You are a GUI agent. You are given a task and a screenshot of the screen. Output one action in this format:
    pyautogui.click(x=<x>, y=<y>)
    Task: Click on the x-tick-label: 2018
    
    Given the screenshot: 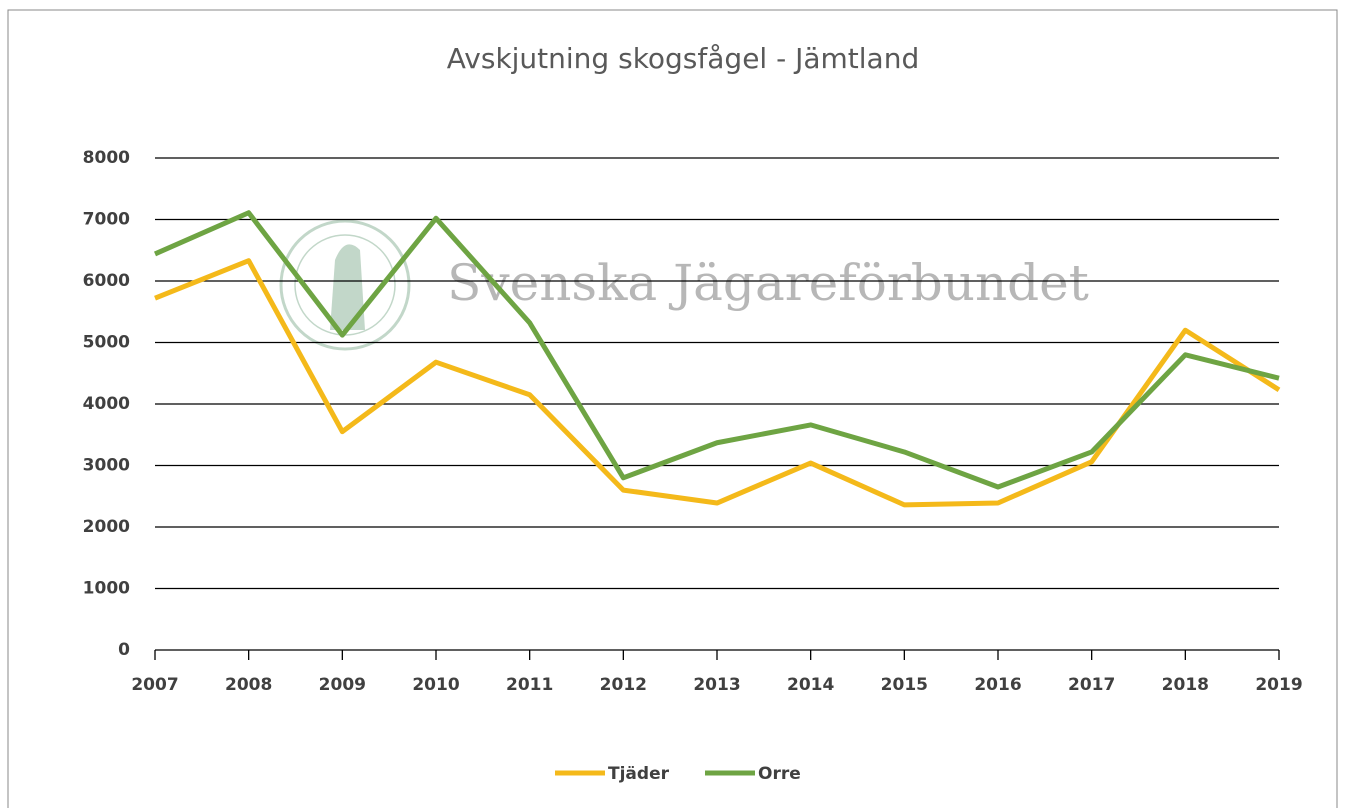 What is the action you would take?
    pyautogui.click(x=1185, y=685)
    